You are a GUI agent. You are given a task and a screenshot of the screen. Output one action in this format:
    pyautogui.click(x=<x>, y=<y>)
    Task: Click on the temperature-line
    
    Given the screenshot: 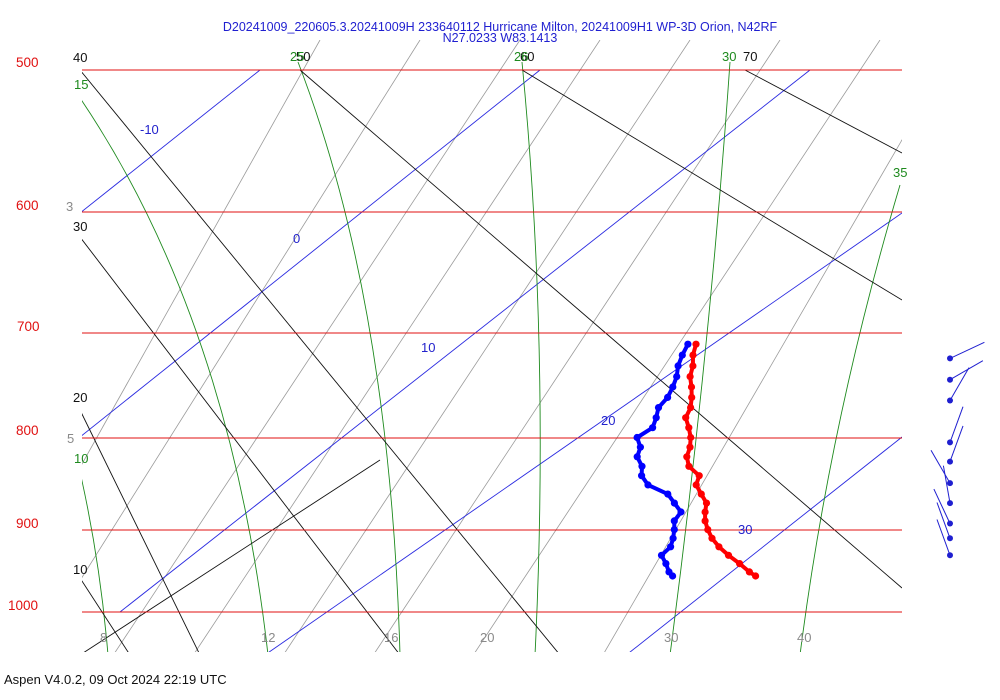 What is the action you would take?
    pyautogui.click(x=720, y=460)
    